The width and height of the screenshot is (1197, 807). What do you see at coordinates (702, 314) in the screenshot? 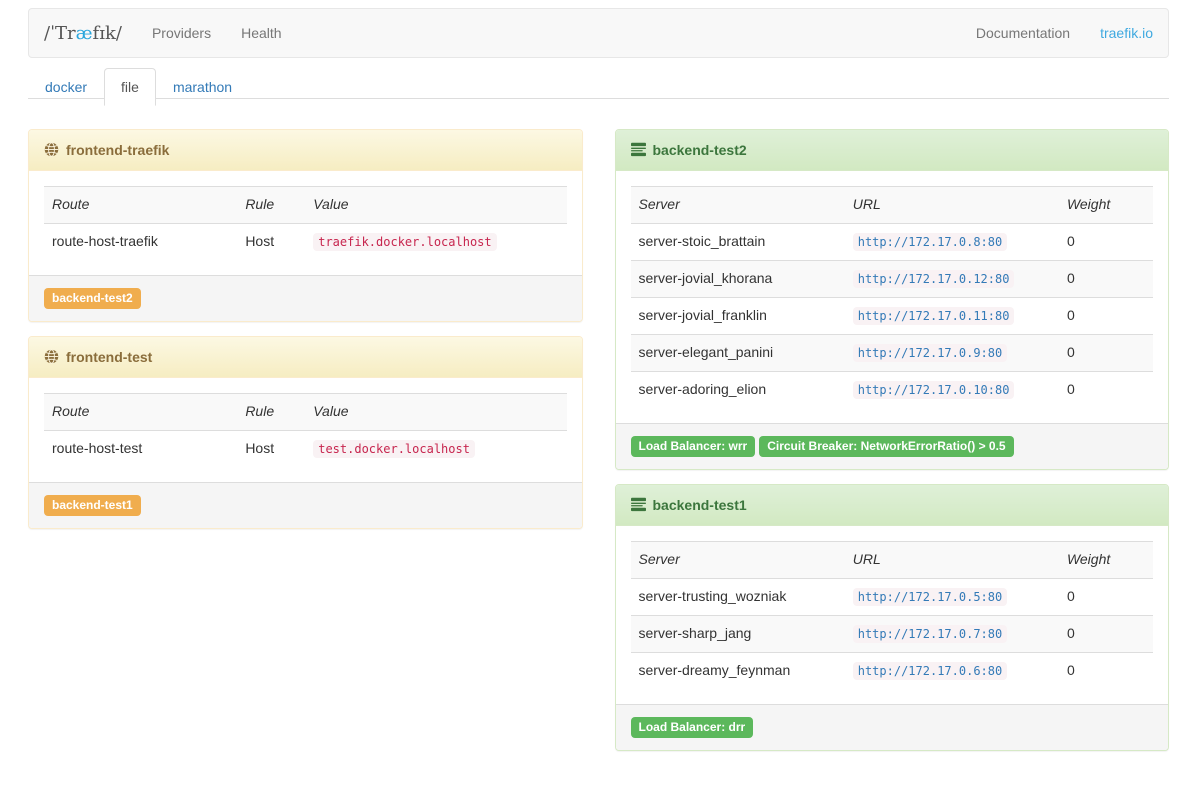
I see `server-name-cell: server-jovial_franklin` at bounding box center [702, 314].